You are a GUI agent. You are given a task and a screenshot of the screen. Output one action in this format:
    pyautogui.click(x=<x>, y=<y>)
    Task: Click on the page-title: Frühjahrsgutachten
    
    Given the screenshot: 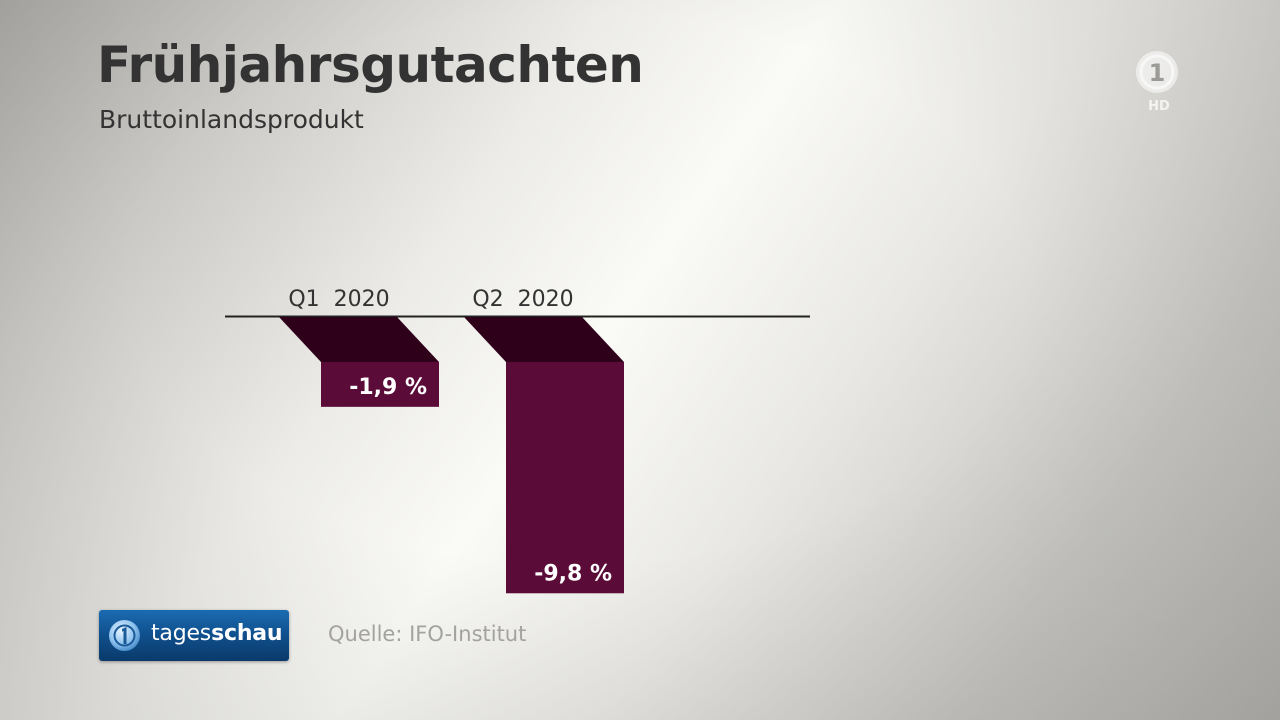 What is the action you would take?
    pyautogui.click(x=370, y=65)
    